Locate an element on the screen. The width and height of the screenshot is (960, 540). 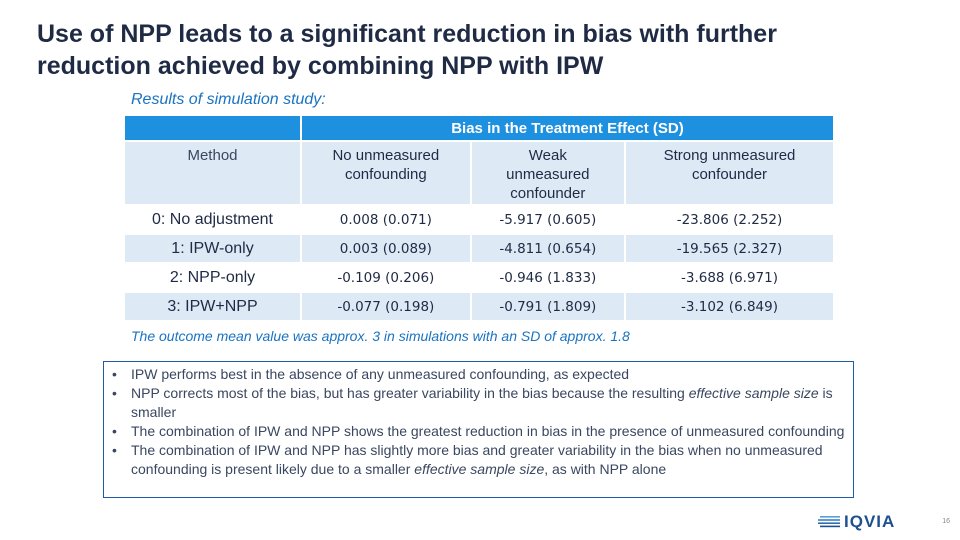
bullet-text: , as with NPP alone is located at coordinates (605, 469).